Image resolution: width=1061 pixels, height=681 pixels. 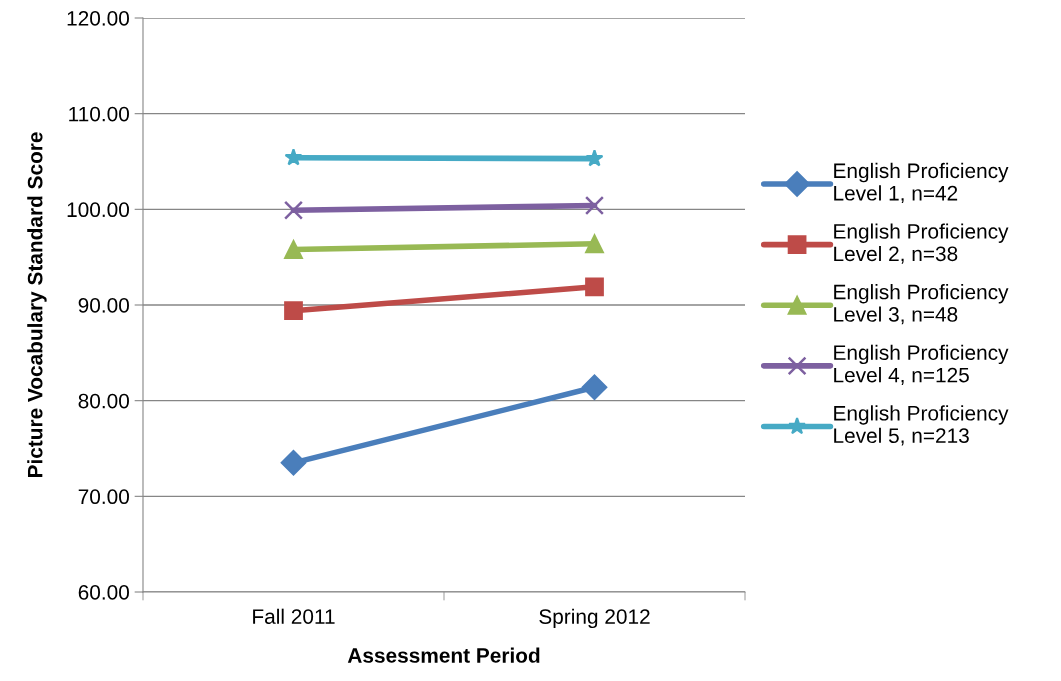 I want to click on y-tick-label: 100.00, so click(x=98, y=210).